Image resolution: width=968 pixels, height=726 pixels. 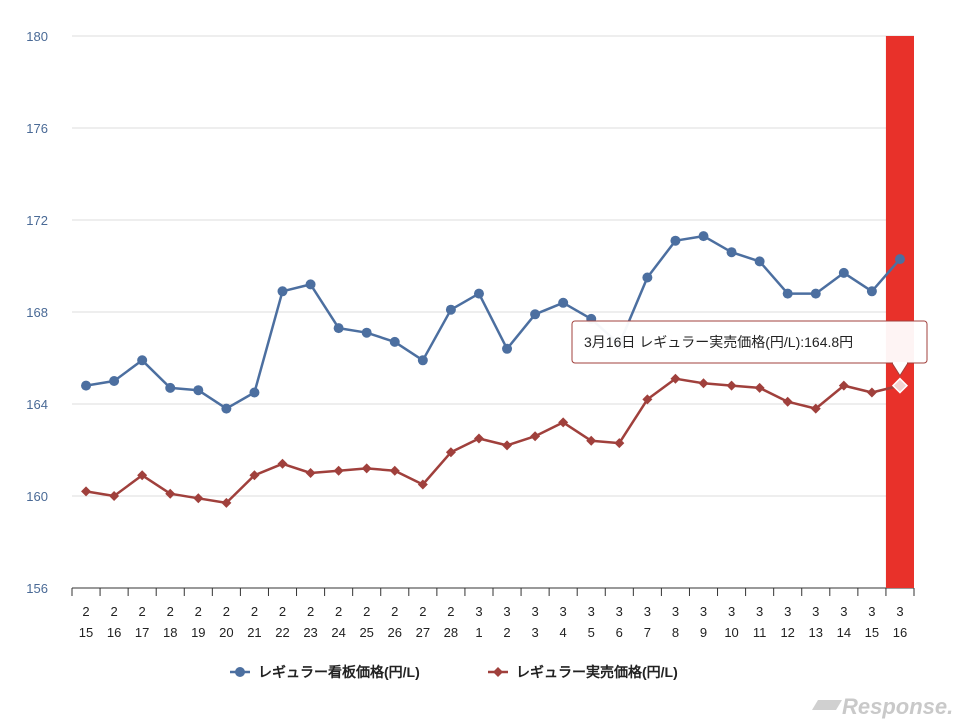 I want to click on tooltip: 3月16日 レギュラー実売価格(円/L):164.8円, so click(x=749, y=348).